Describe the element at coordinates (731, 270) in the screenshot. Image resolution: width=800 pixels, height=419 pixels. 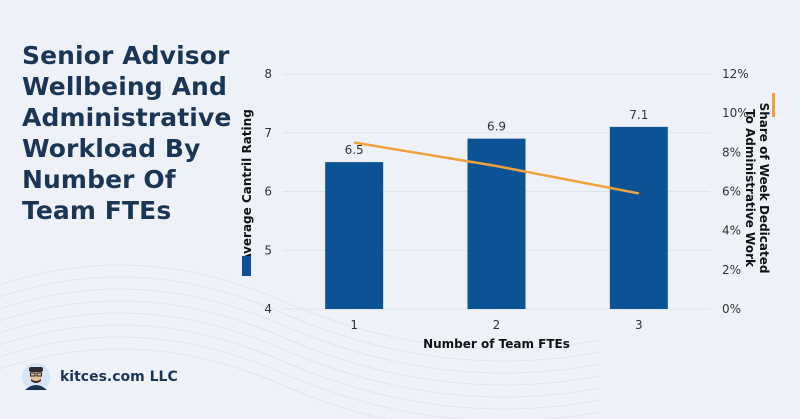
I see `y2-tick-label: 2%` at that location.